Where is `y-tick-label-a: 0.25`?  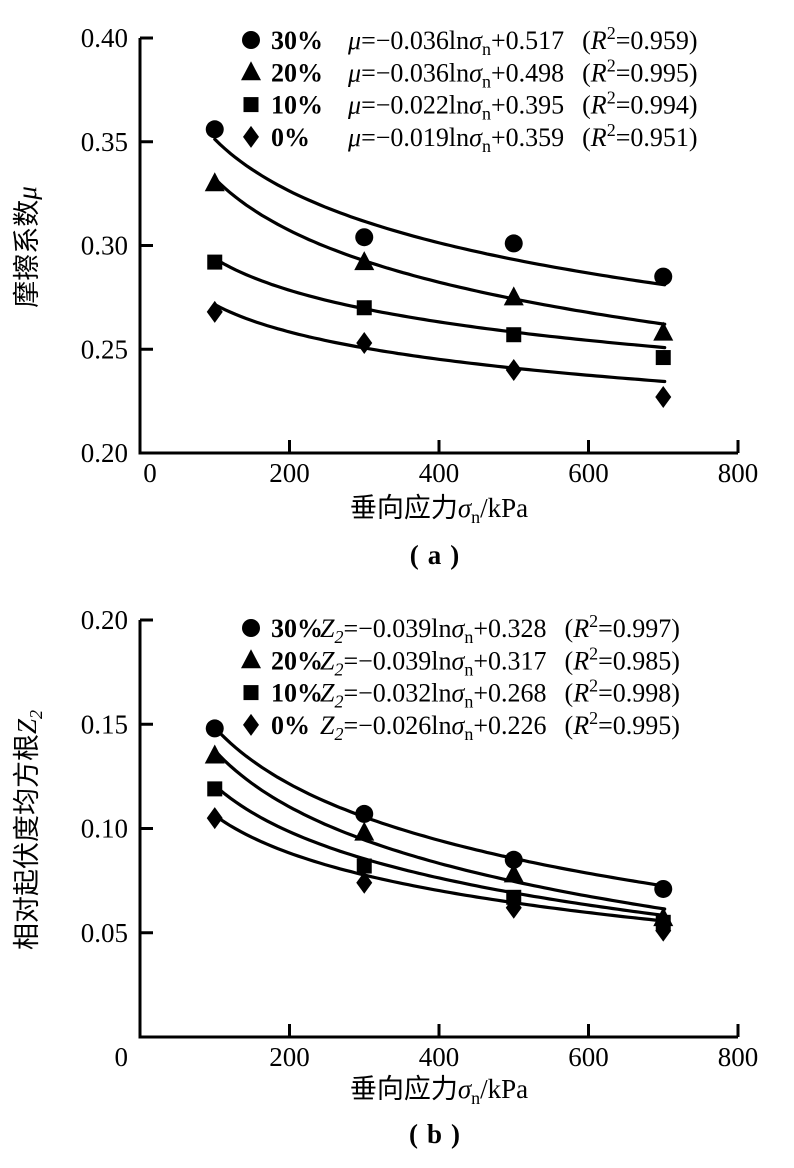 y-tick-label-a: 0.25 is located at coordinates (104, 349).